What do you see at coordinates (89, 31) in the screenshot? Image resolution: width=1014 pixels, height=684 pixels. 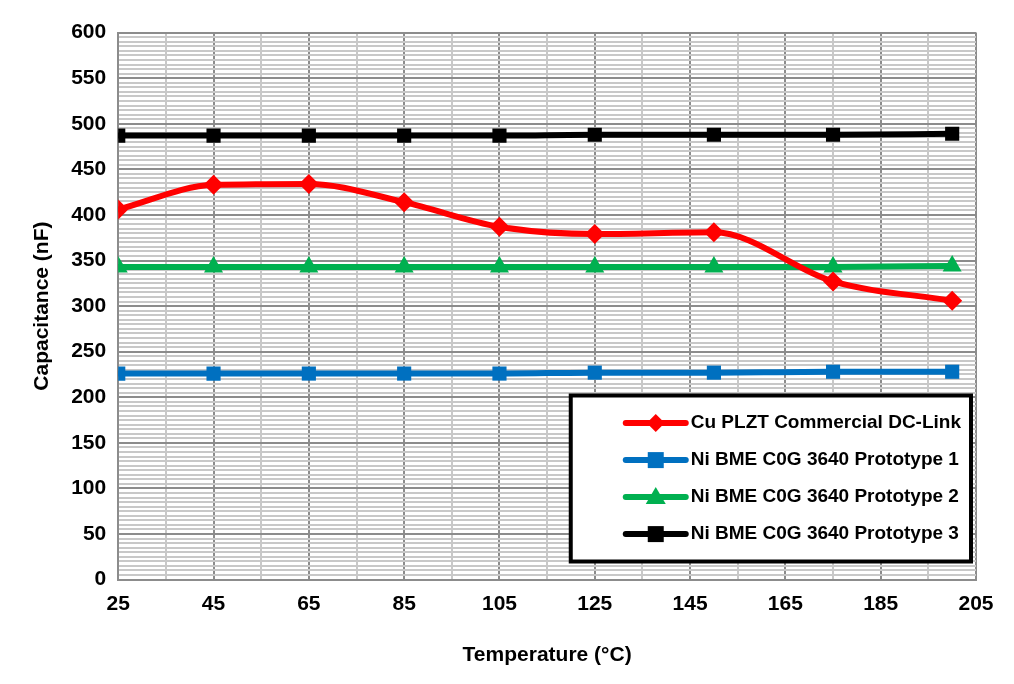 I see `y-tick-label: 600` at bounding box center [89, 31].